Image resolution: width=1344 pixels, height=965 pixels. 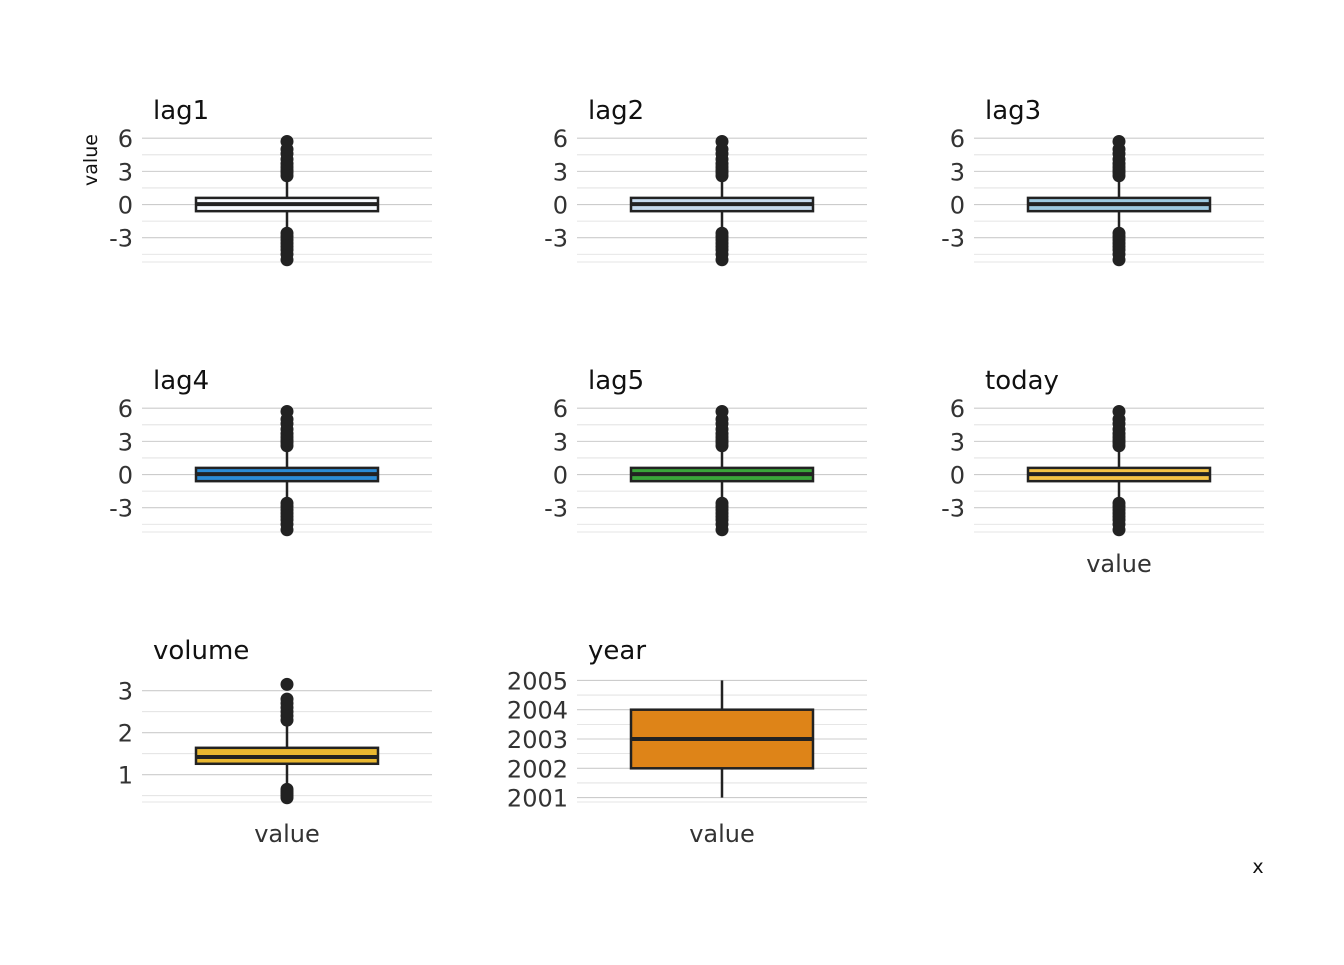 I want to click on panel-title: lag5, so click(x=616, y=381).